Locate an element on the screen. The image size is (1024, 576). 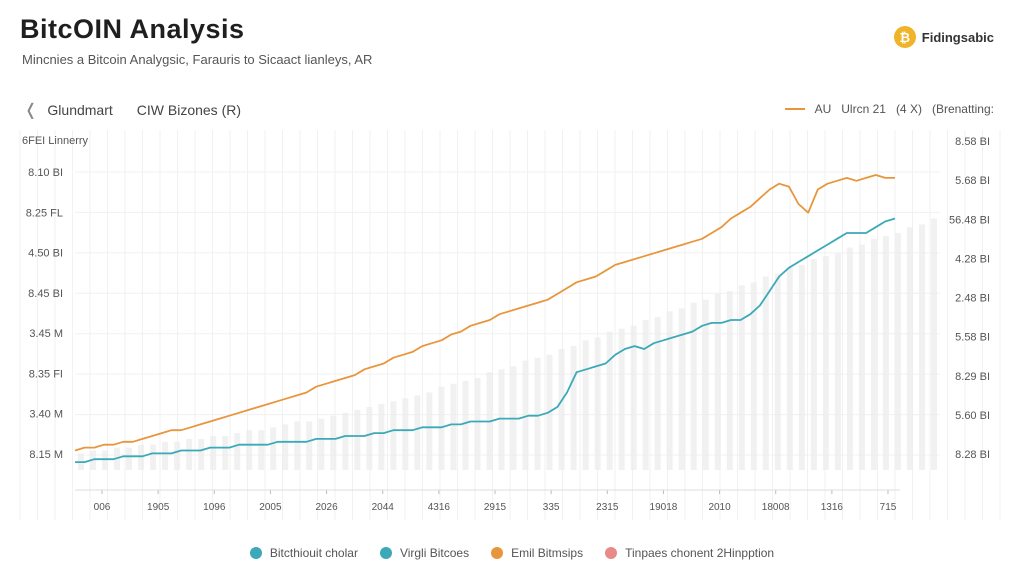
y-tick-label-left: 8.45 BI is located at coordinates (45, 294).